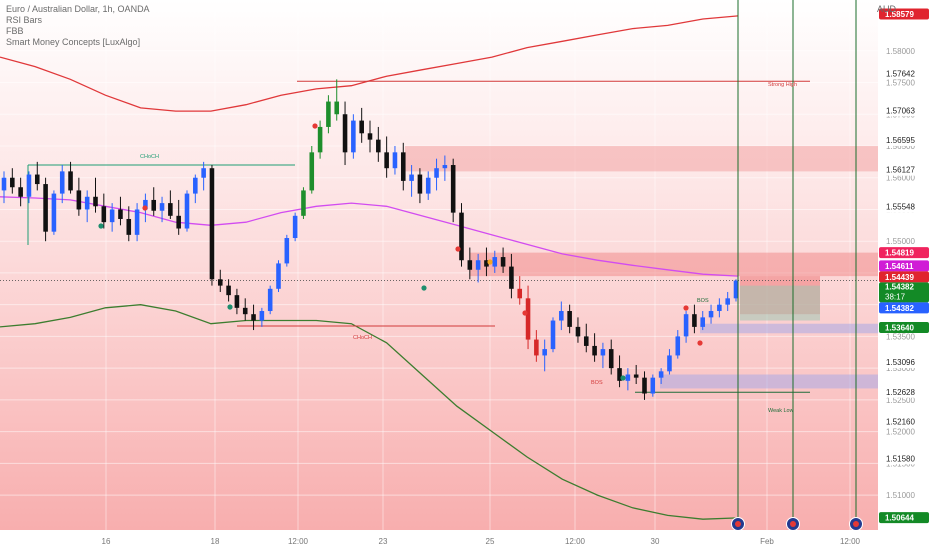 The image size is (932, 550). Describe the element at coordinates (900, 421) in the screenshot. I see `price-level-label: 1.52160` at that location.